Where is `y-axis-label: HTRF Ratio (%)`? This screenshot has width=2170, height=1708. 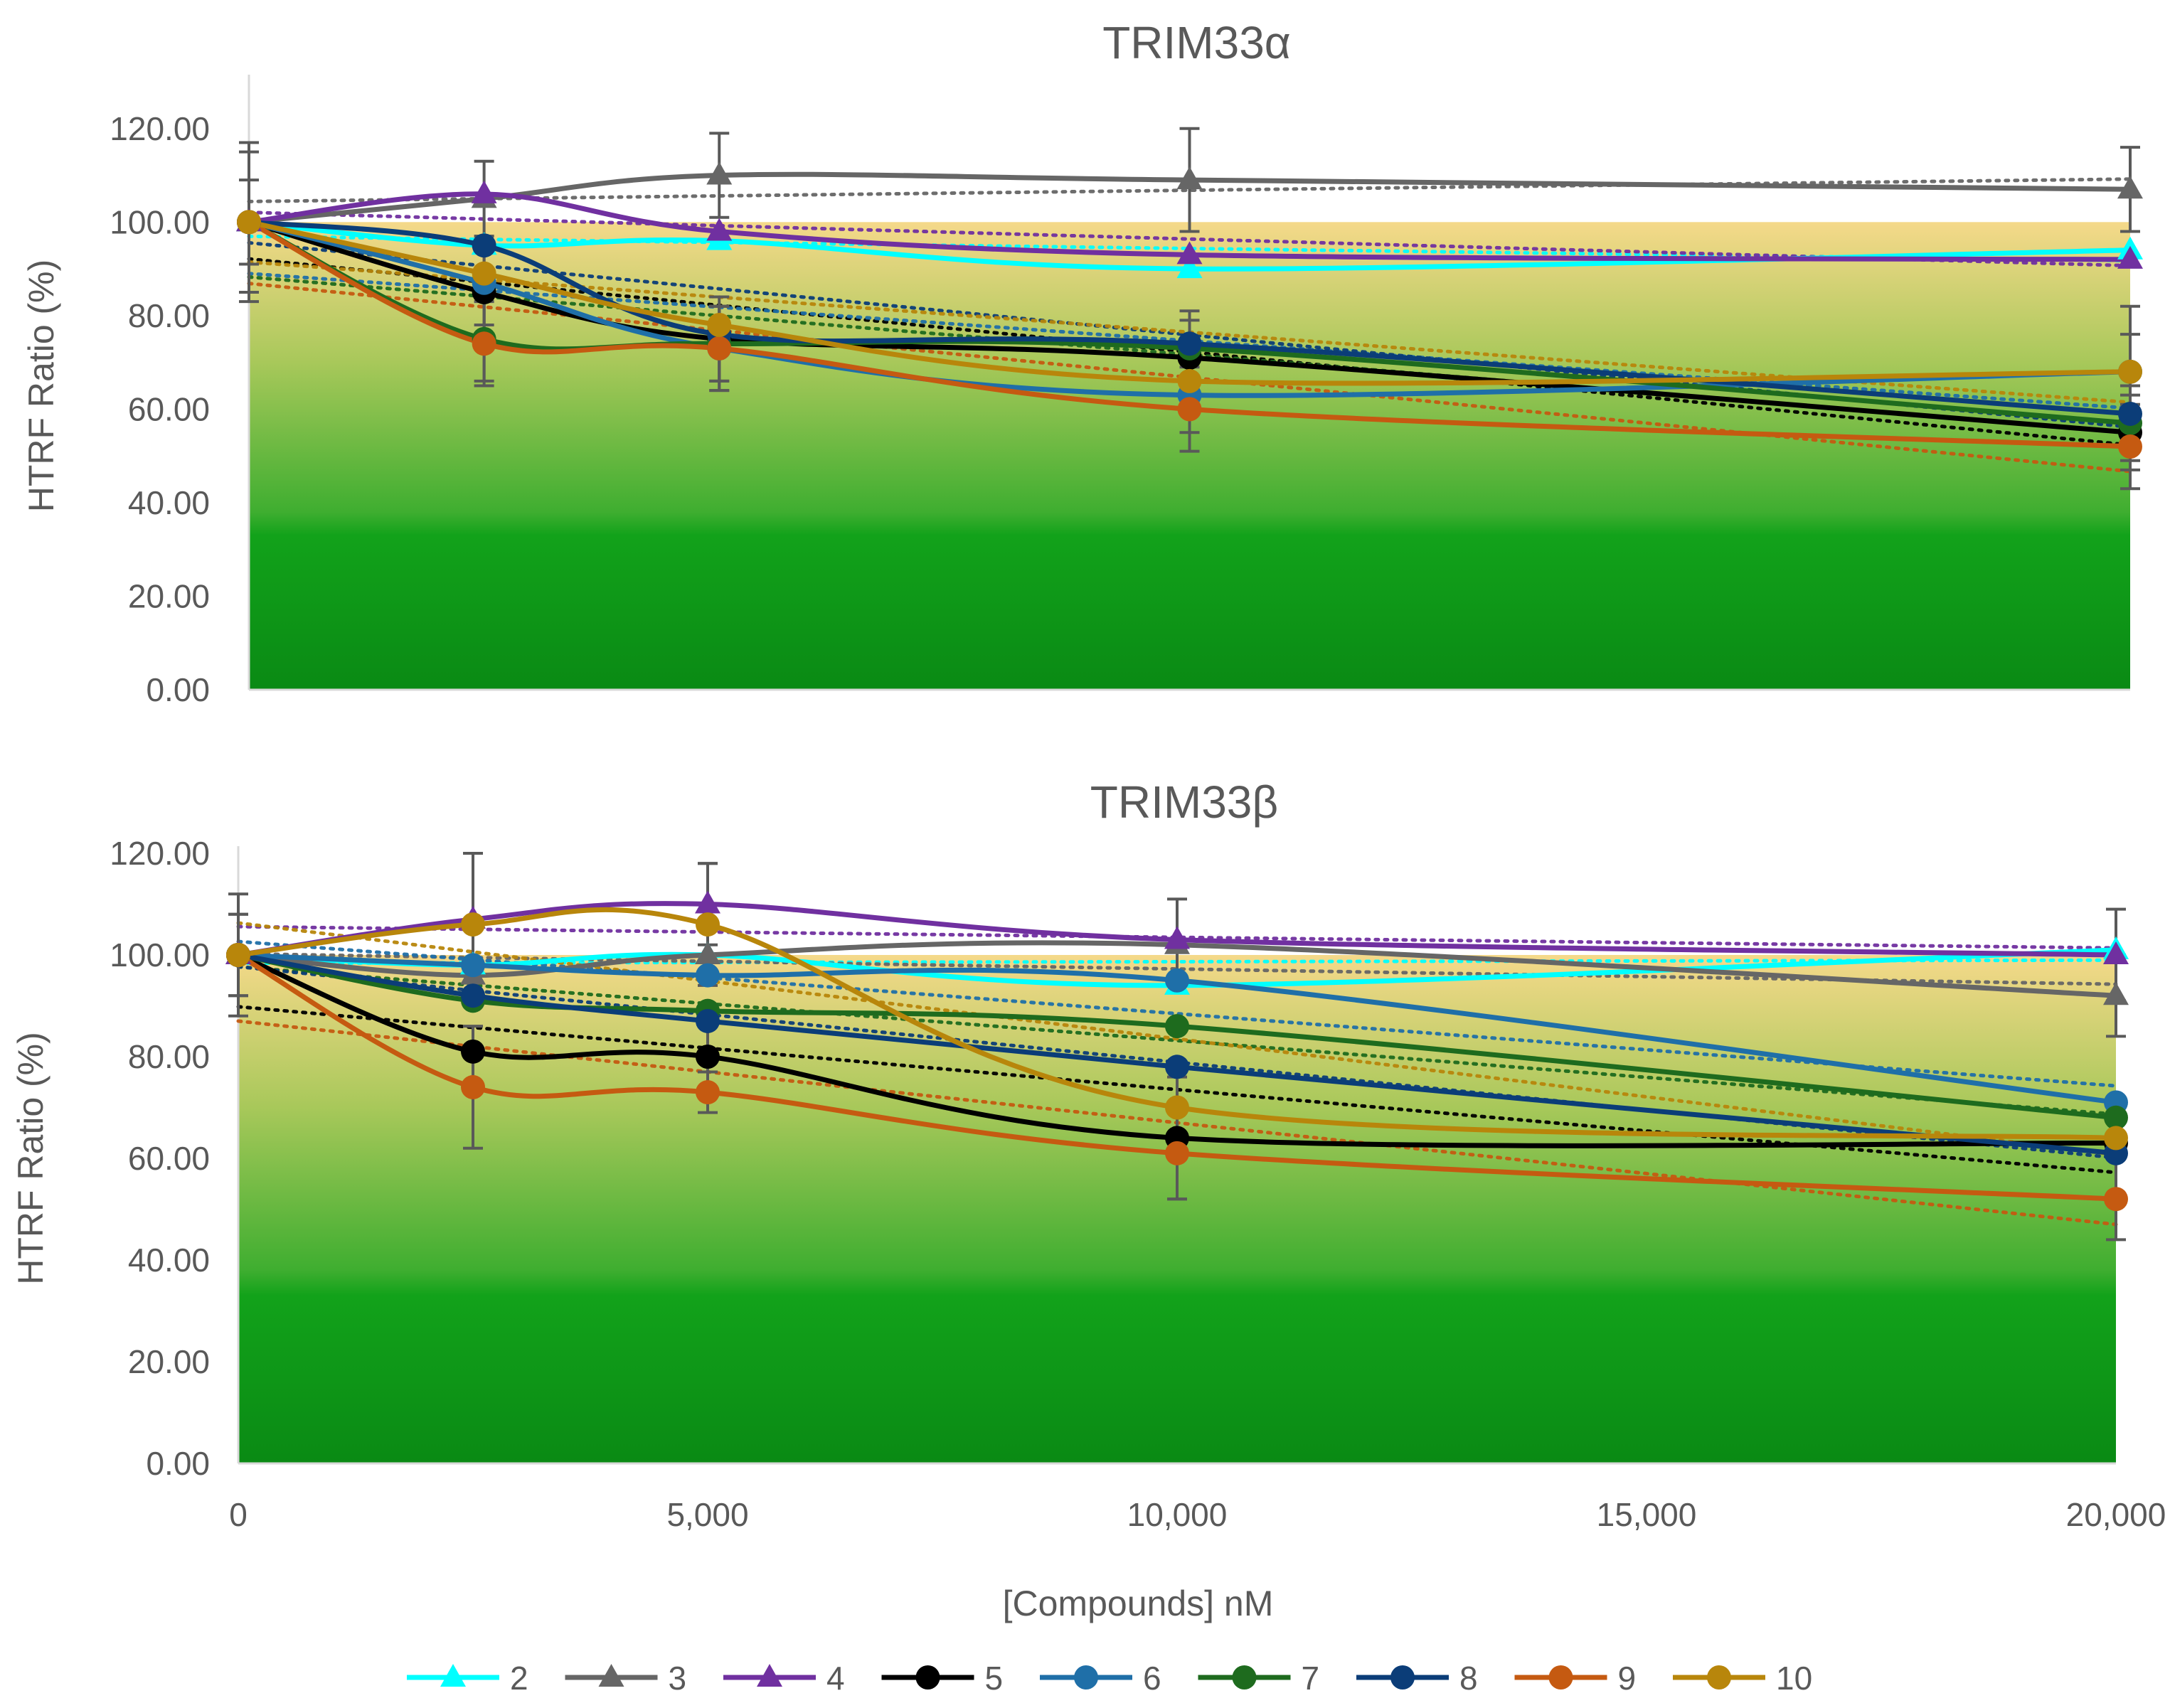 y-axis-label: HTRF Ratio (%) is located at coordinates (30, 1158).